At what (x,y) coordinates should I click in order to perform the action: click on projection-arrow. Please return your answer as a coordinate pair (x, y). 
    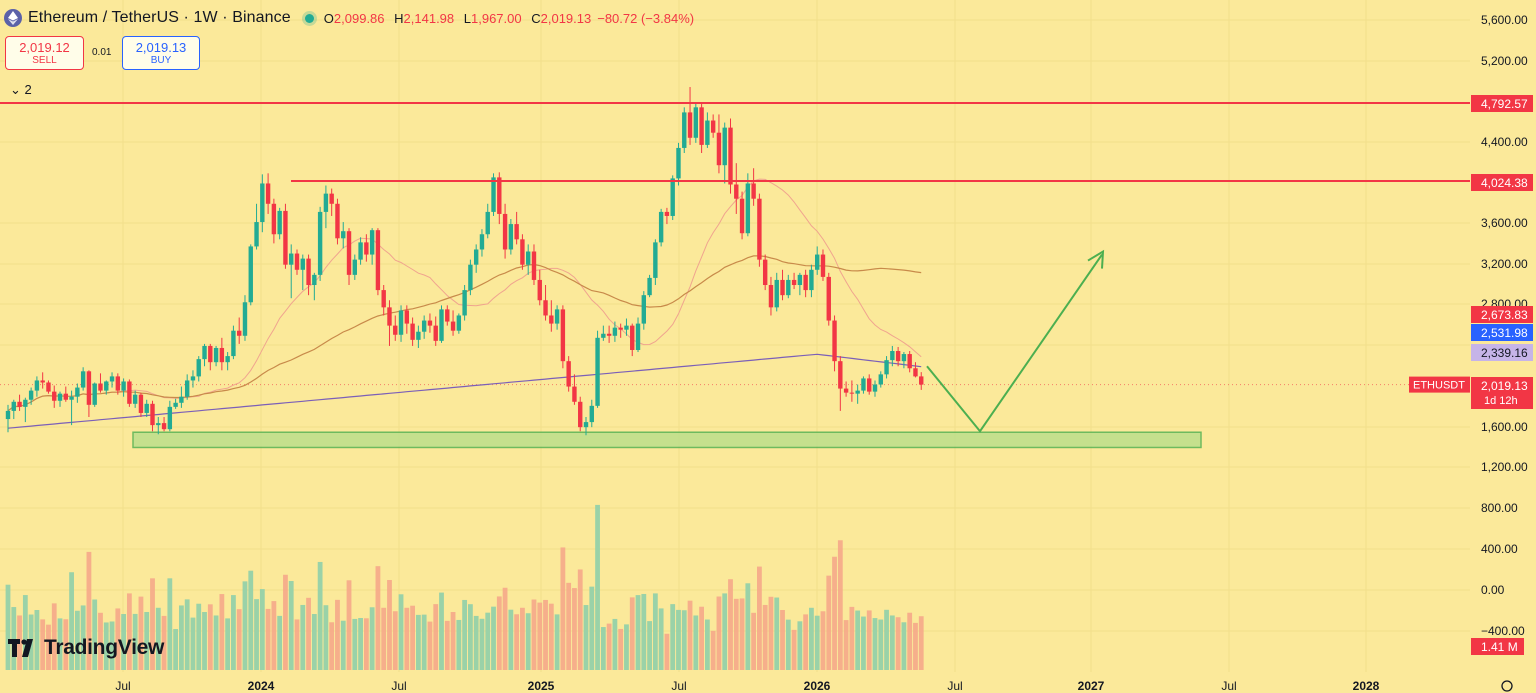
    Looking at the image, I should click on (1015, 341).